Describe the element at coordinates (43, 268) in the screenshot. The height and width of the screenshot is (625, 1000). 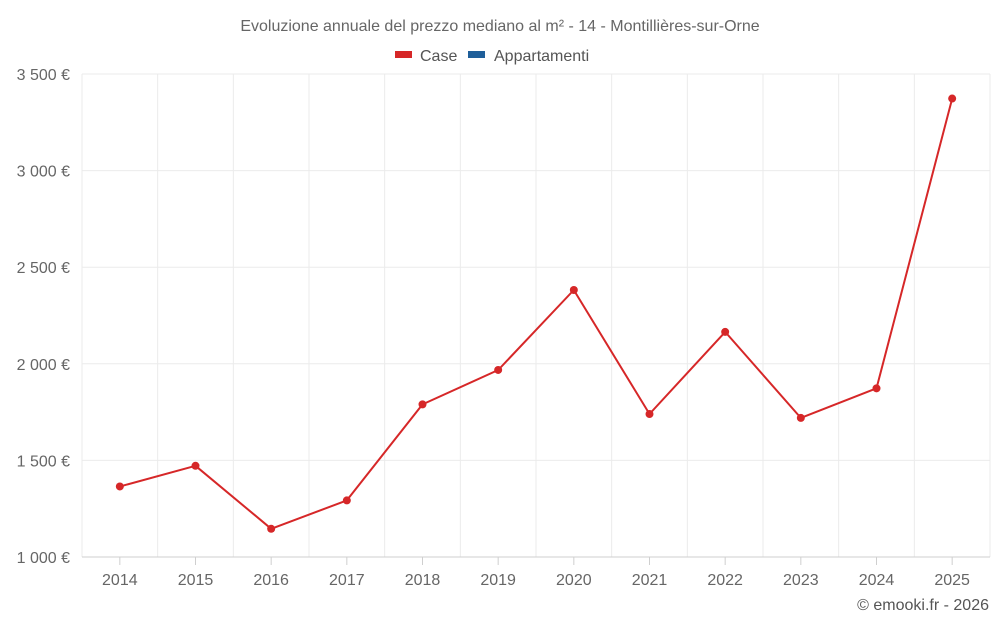
I see `y-tick-label-2500: 2 500 €` at that location.